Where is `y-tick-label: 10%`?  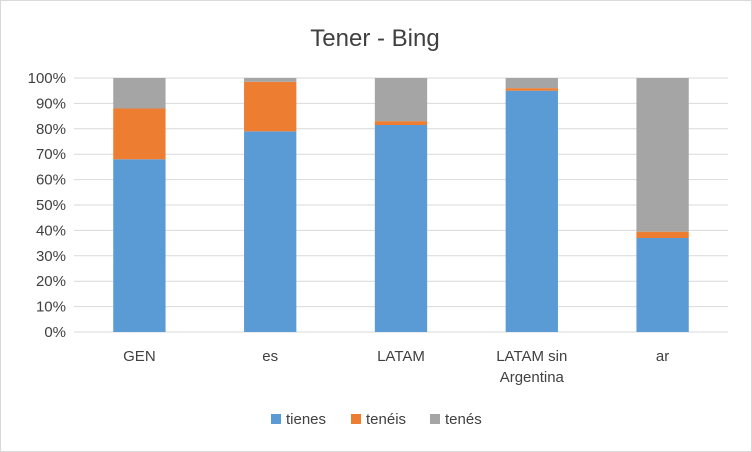 y-tick-label: 10% is located at coordinates (51, 307).